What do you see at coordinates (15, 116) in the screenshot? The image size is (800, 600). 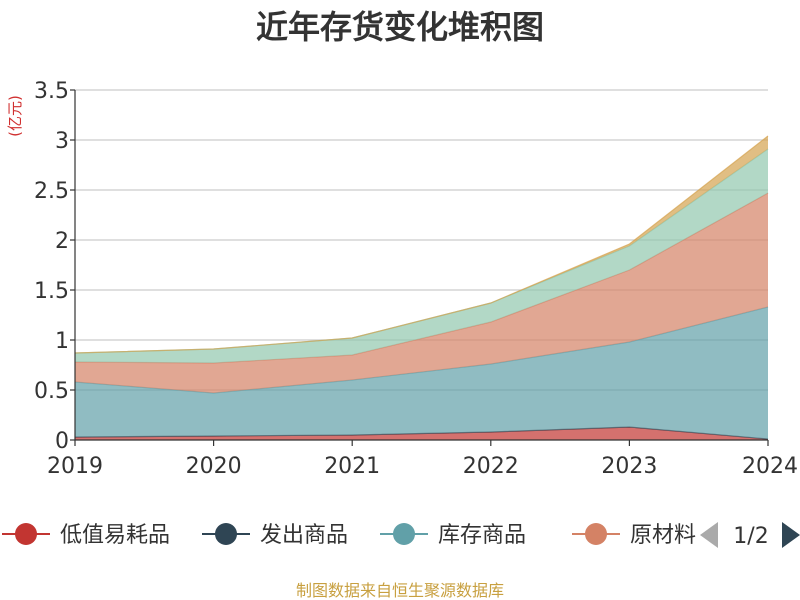 I see `y-axis-unit: (亿元)` at bounding box center [15, 116].